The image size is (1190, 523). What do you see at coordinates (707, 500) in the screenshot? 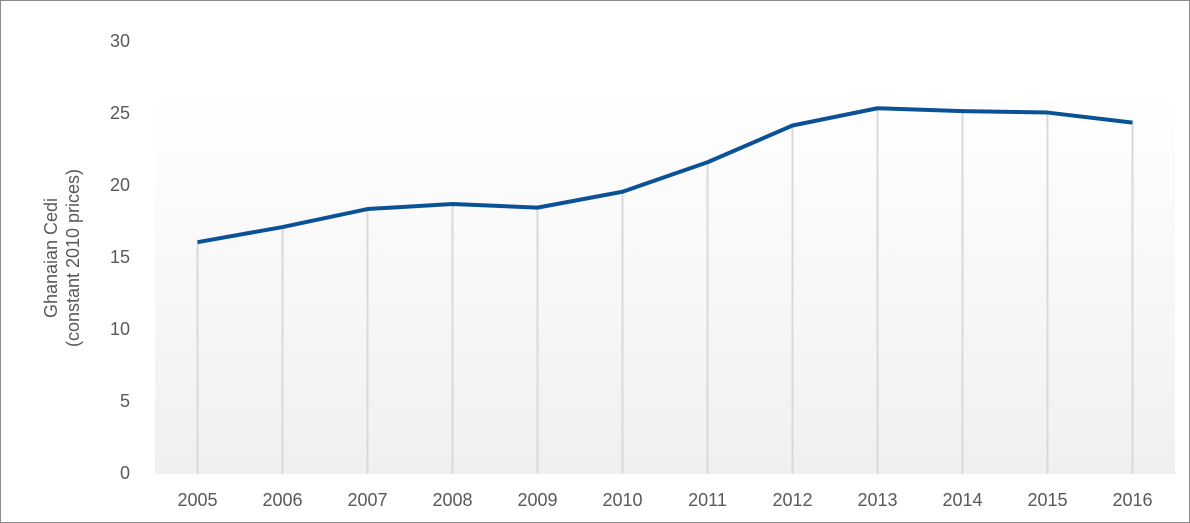
I see `x-tick-label: 2011` at bounding box center [707, 500].